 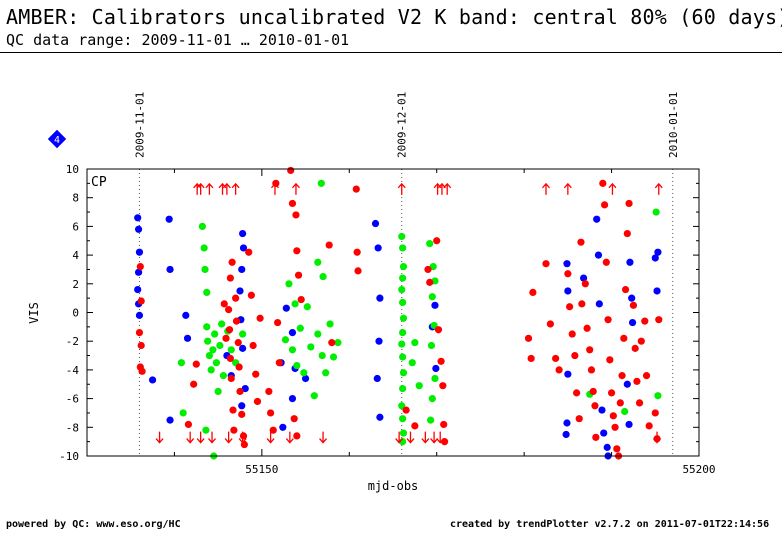 I want to click on date-marker-label: 2010-01-01, so click(x=673, y=125).